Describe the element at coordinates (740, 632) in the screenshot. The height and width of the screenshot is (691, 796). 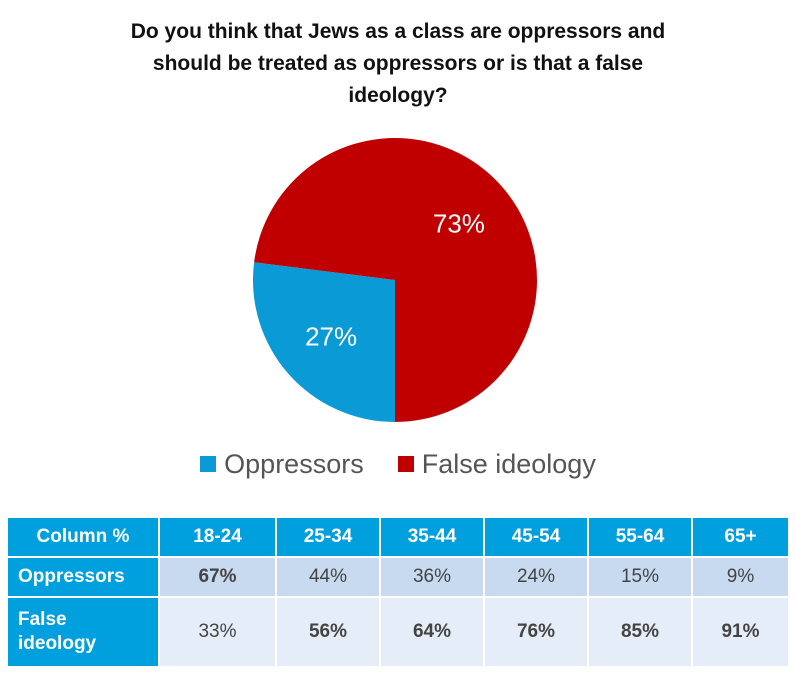
I see `table-cell: 91%` at that location.